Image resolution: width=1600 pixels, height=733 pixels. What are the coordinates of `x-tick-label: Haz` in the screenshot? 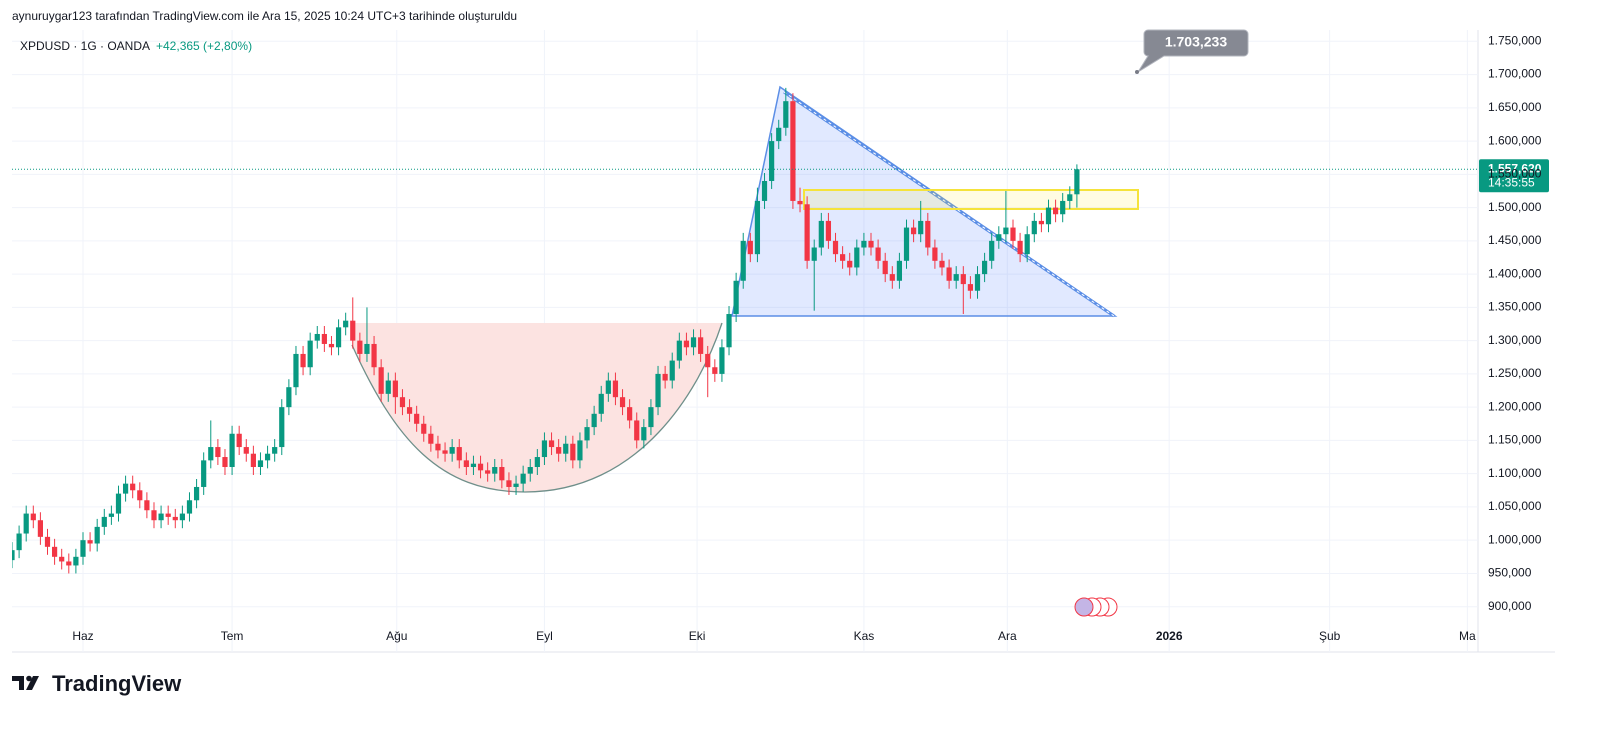 It's located at (82, 636).